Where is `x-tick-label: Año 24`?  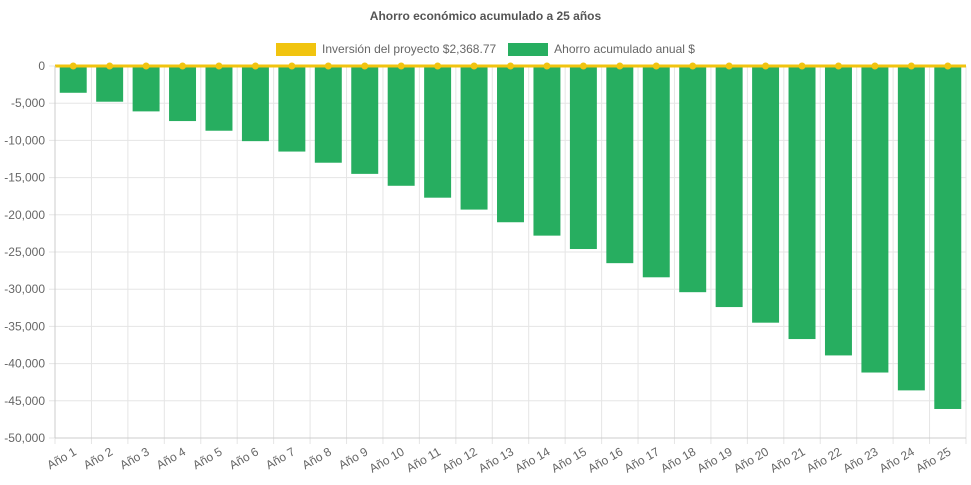 x-tick-label: Año 24 is located at coordinates (897, 459).